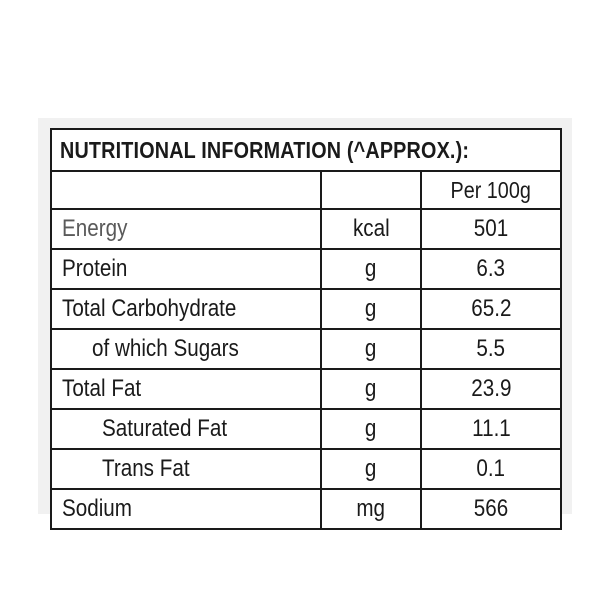  What do you see at coordinates (371, 509) in the screenshot?
I see `nutrient-unit: mg` at bounding box center [371, 509].